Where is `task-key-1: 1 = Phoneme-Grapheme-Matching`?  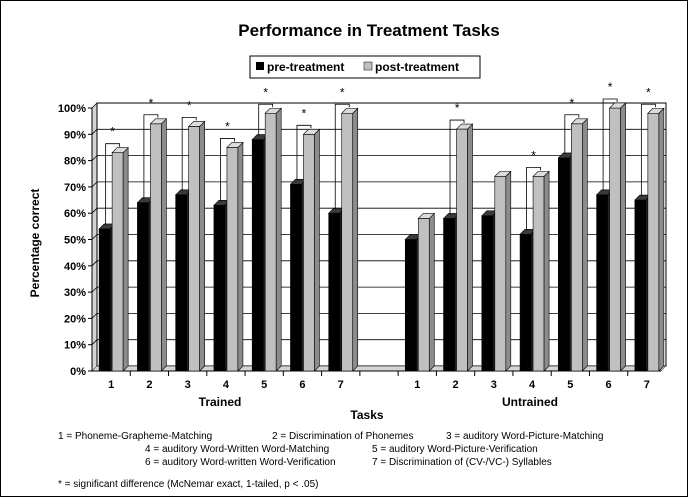 task-key-1: 1 = Phoneme-Grapheme-Matching is located at coordinates (135, 436).